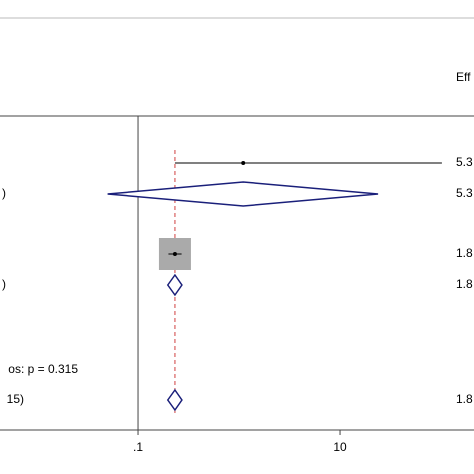  Describe the element at coordinates (340, 447) in the screenshot. I see `x-tick-label: 10` at that location.